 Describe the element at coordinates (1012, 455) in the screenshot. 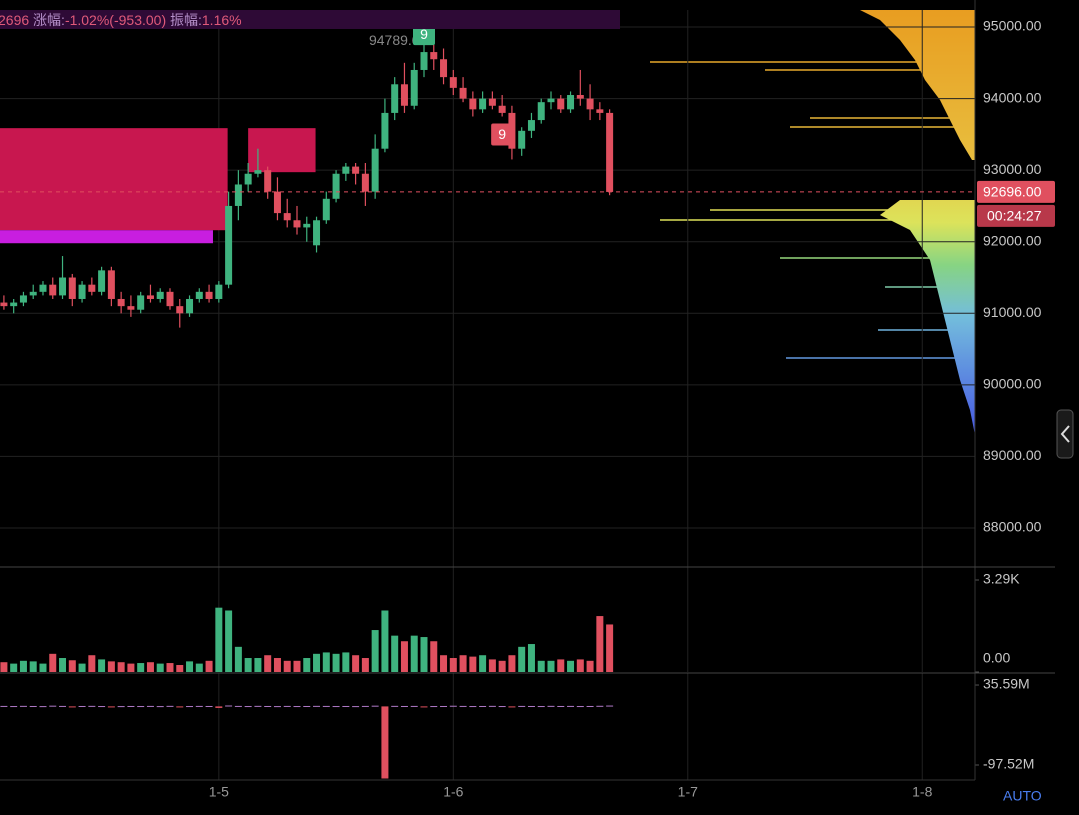

I see `y-tick-label: 89000.00` at that location.